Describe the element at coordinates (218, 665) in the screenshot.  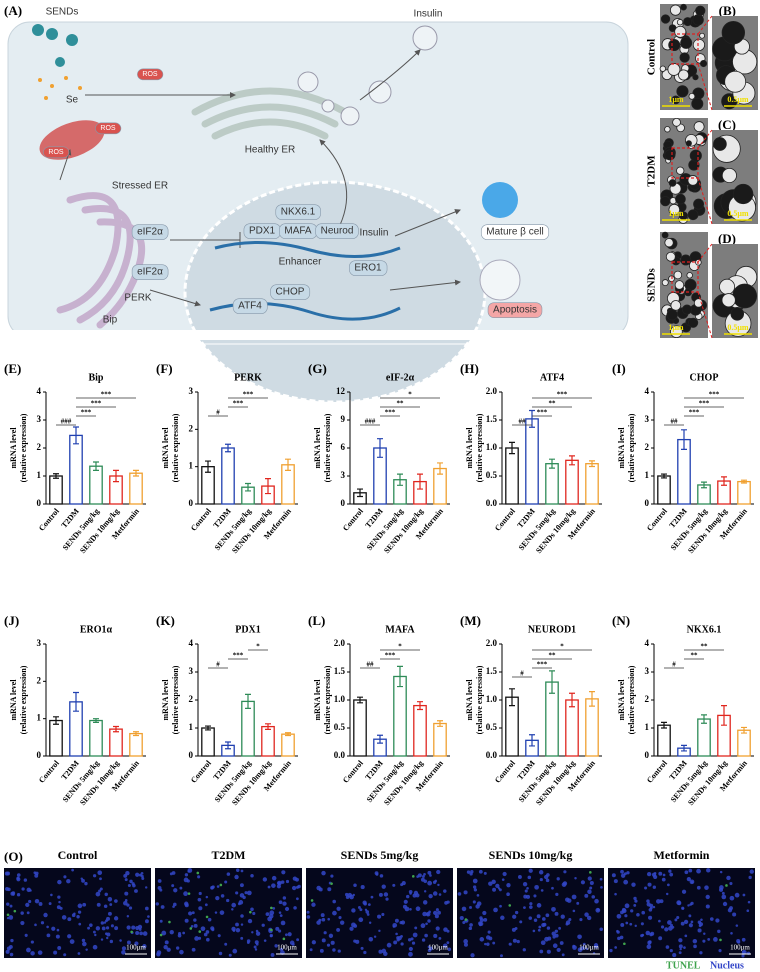
I see `sig-label: #` at that location.